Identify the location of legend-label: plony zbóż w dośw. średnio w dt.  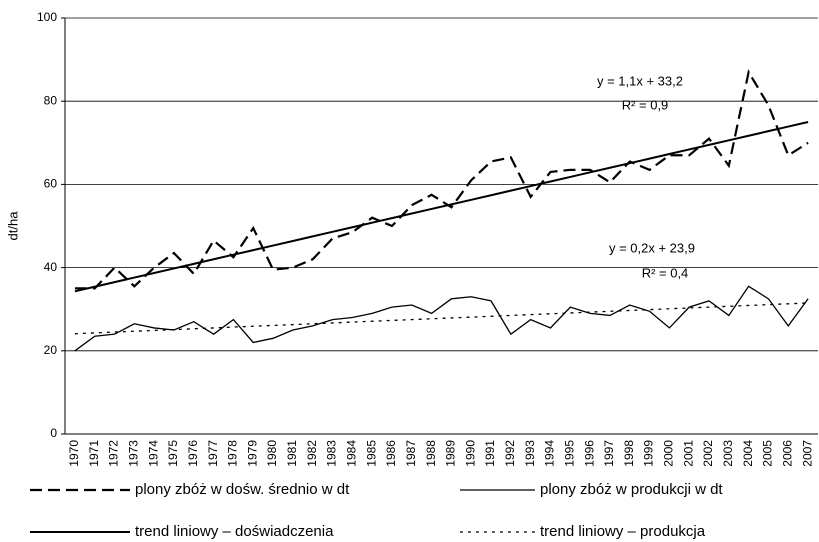
(242, 489).